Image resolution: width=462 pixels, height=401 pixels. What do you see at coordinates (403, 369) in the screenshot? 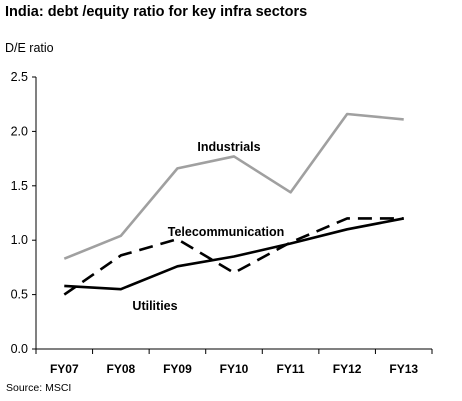
I see `x-tick-label: FY13` at bounding box center [403, 369].